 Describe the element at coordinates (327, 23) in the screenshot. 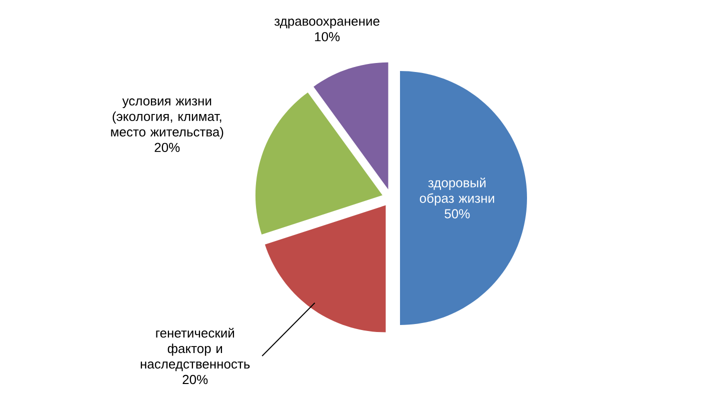

I see `slice-label: здравоохранение` at that location.